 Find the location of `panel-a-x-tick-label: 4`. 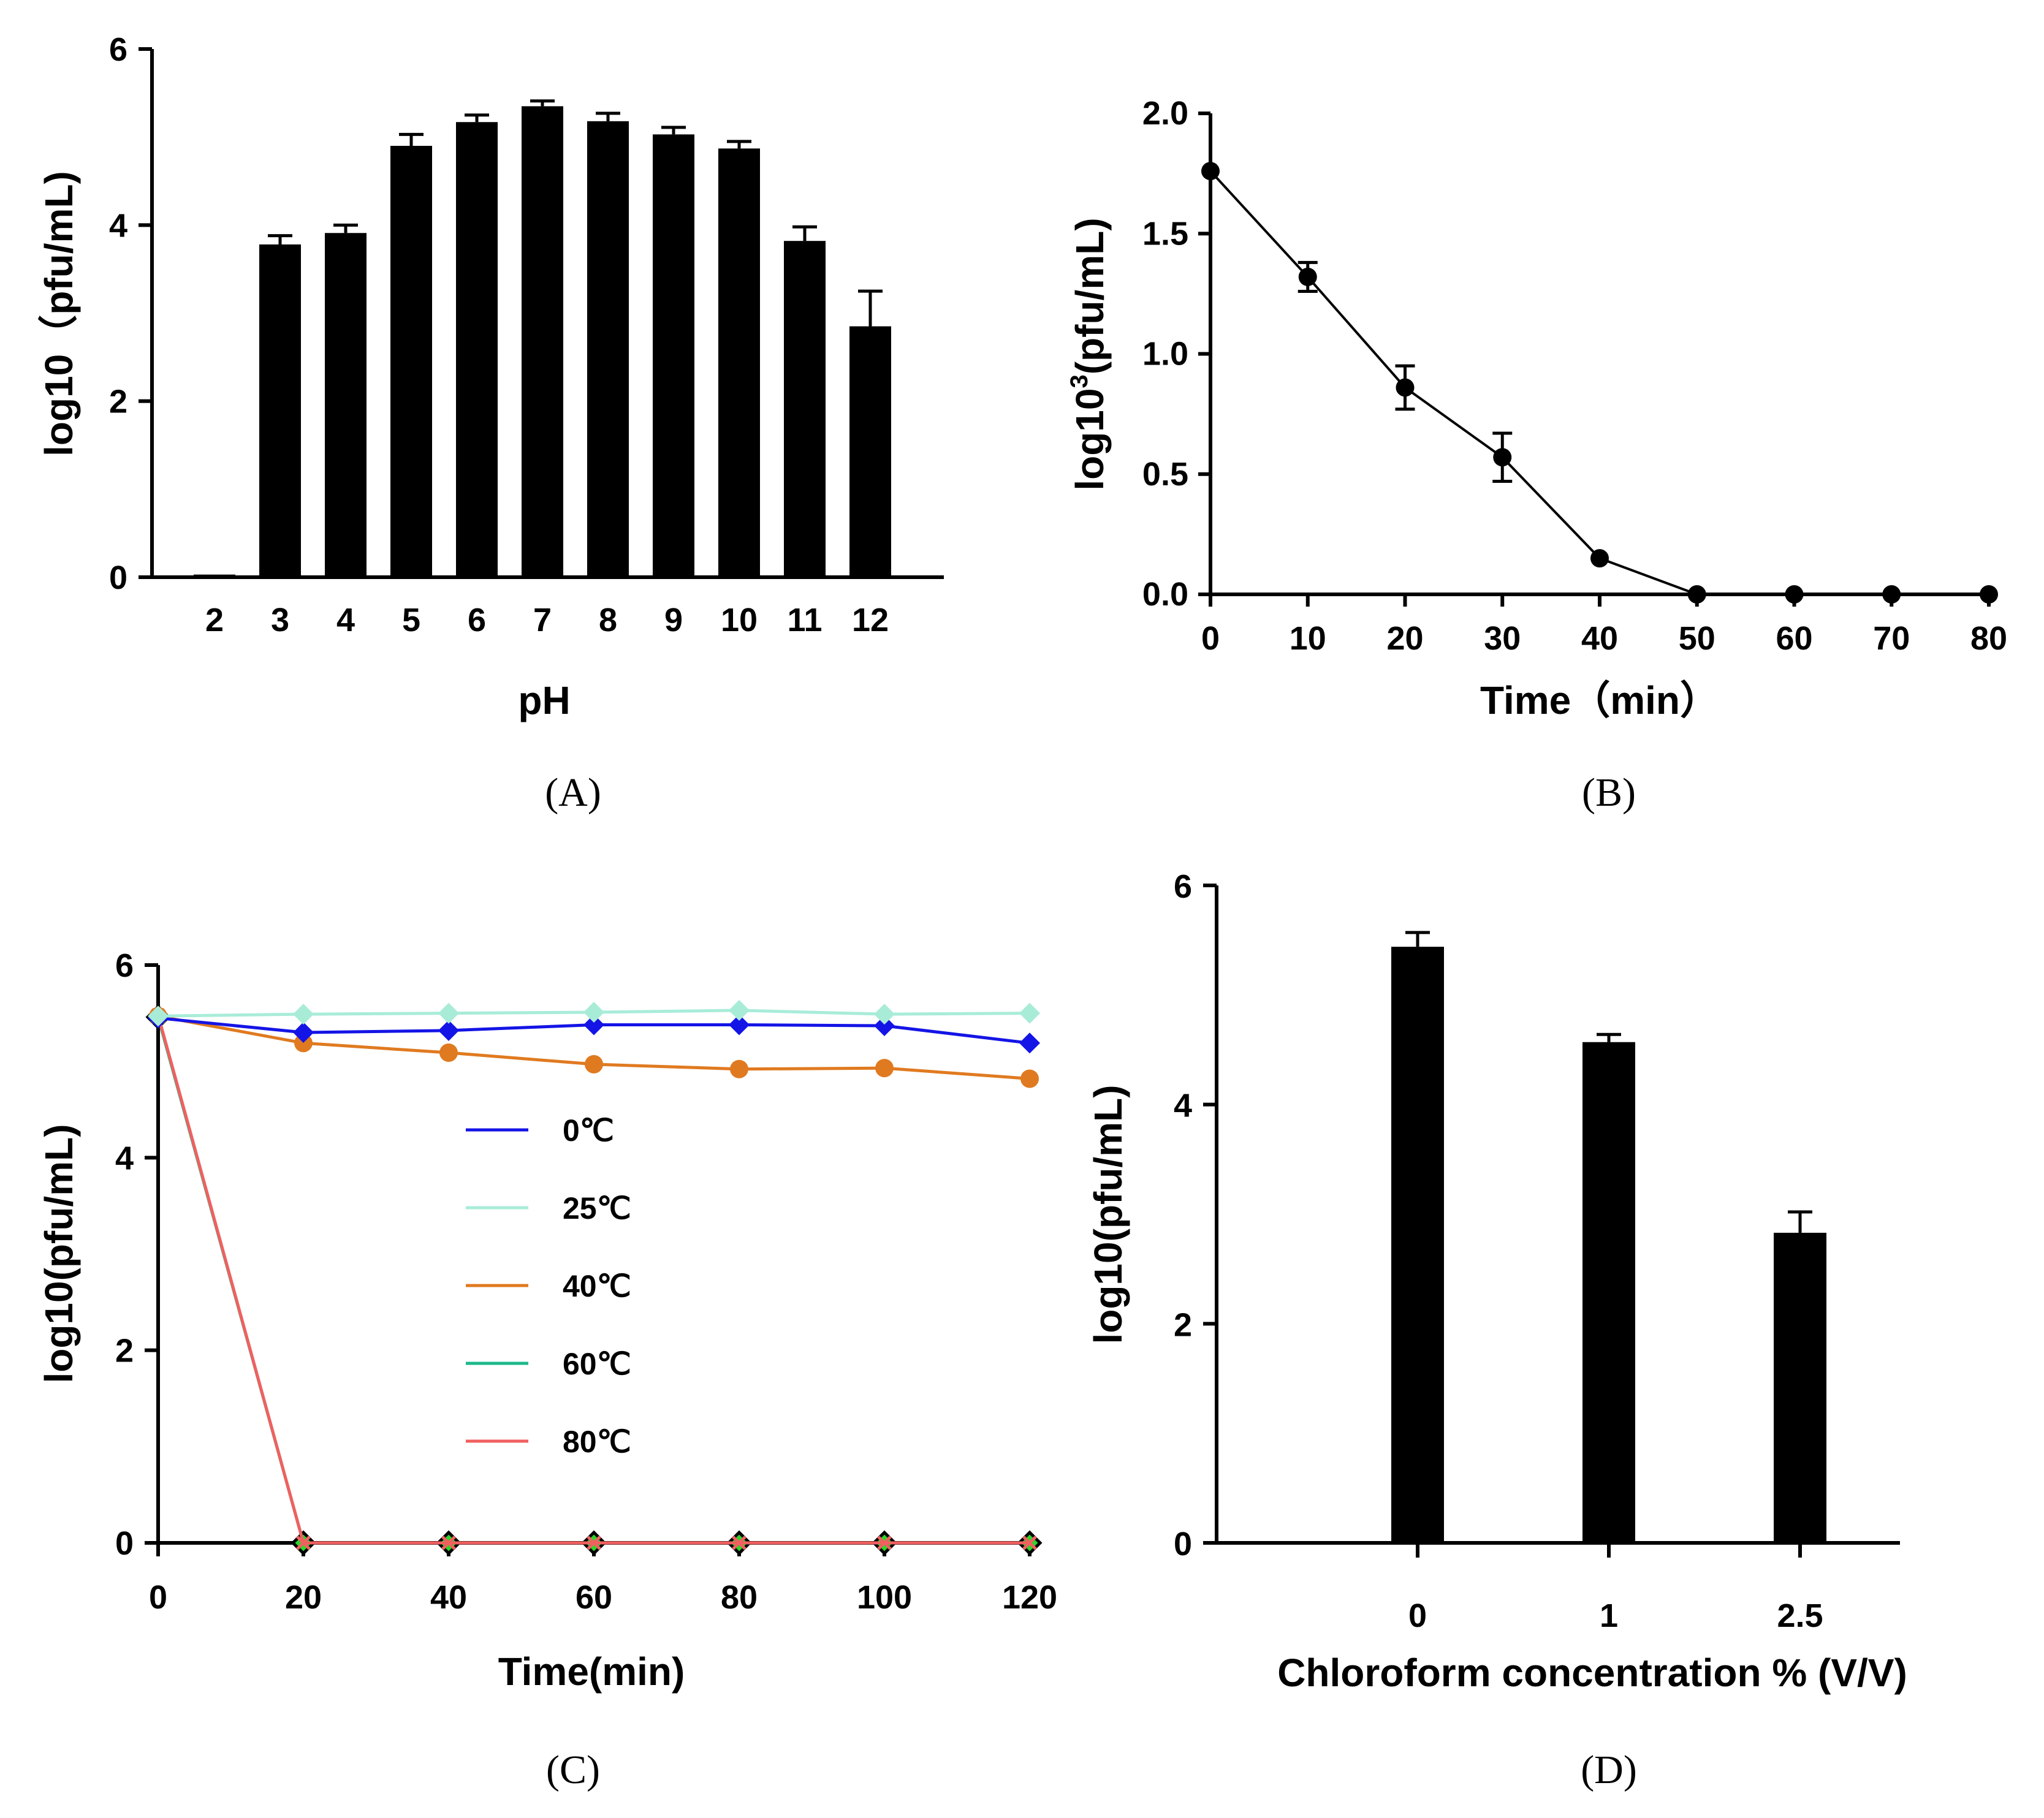

panel-a-x-tick-label: 4 is located at coordinates (345, 620).